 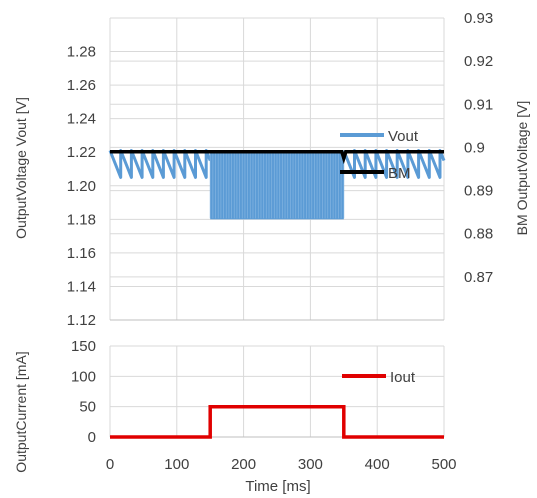 What do you see at coordinates (399, 173) in the screenshot?
I see `legend-label-bm: BM` at bounding box center [399, 173].